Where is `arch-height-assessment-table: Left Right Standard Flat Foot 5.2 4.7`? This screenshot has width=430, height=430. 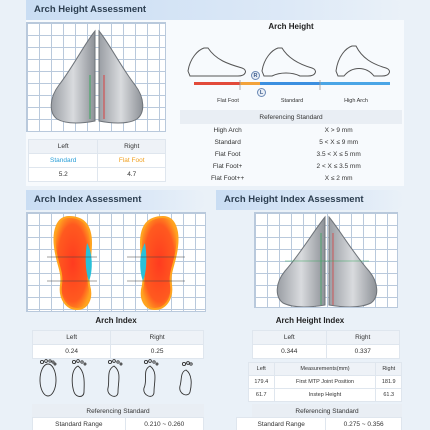 arch-height-assessment-table: Left Right Standard Flat Foot 5.2 4.7 is located at coordinates (96, 160).